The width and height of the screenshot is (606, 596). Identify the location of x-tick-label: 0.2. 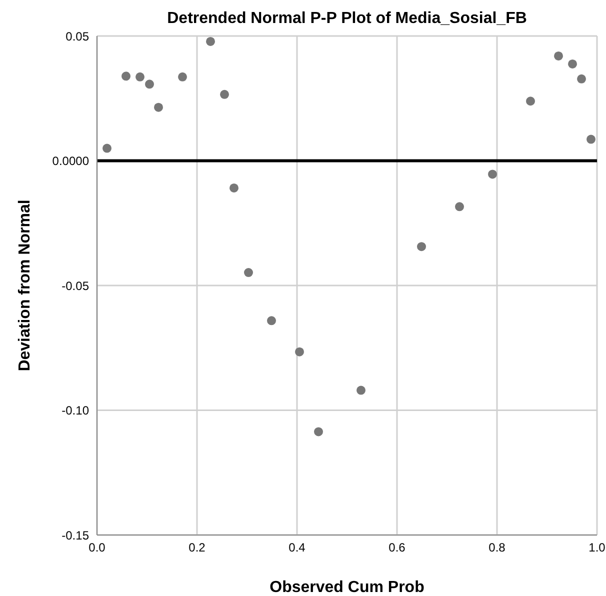
(197, 547).